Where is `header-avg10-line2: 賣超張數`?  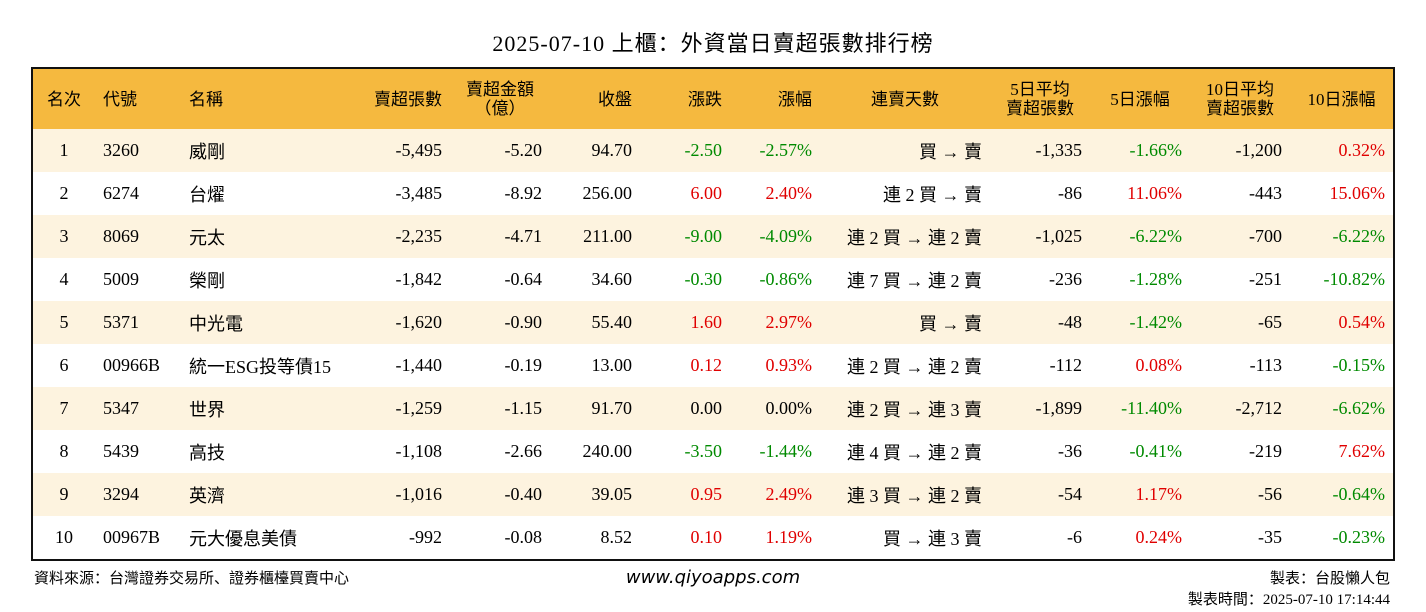
header-avg10-line2: 賣超張數 is located at coordinates (1240, 108).